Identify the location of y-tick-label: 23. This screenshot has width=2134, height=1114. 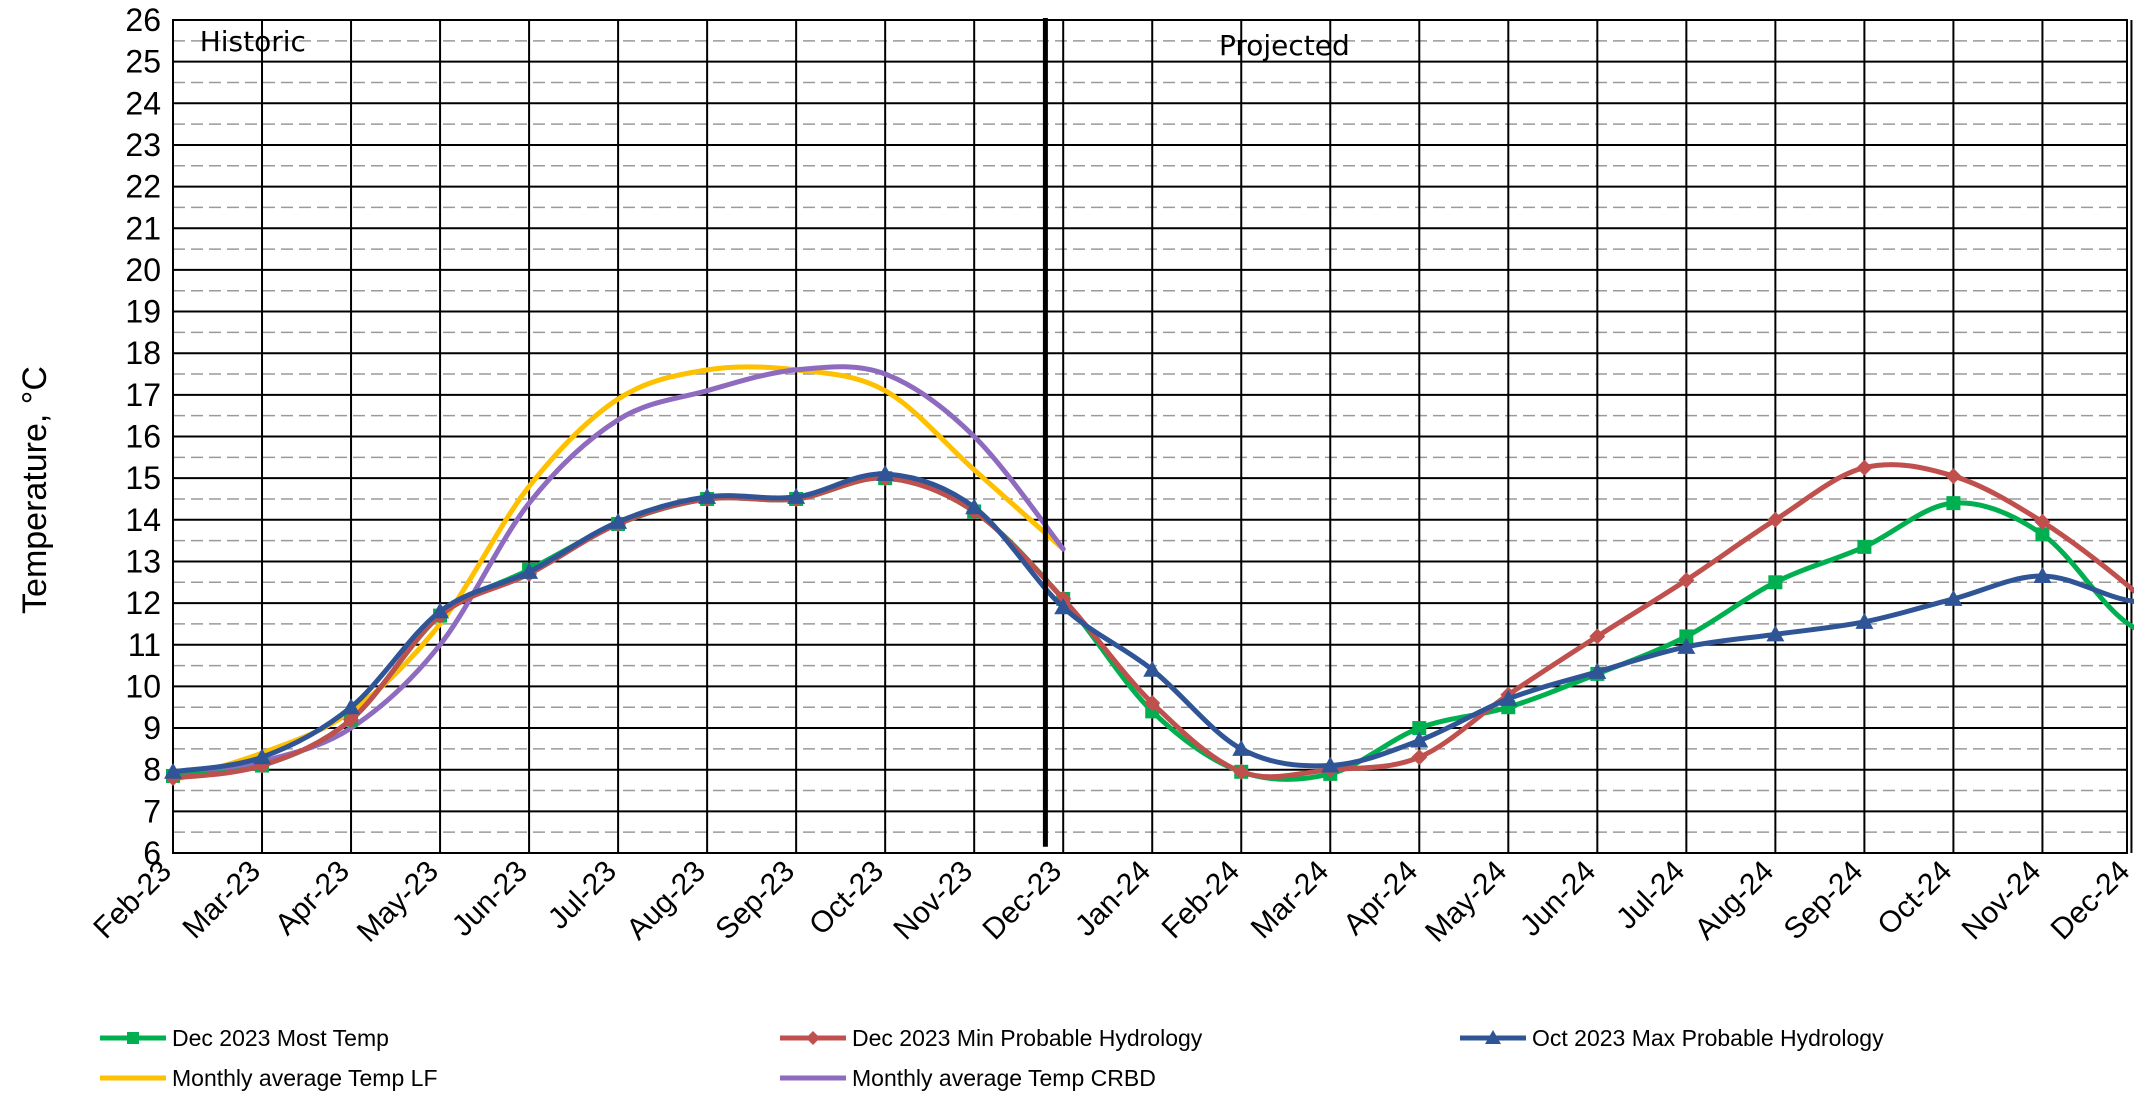
(143, 145).